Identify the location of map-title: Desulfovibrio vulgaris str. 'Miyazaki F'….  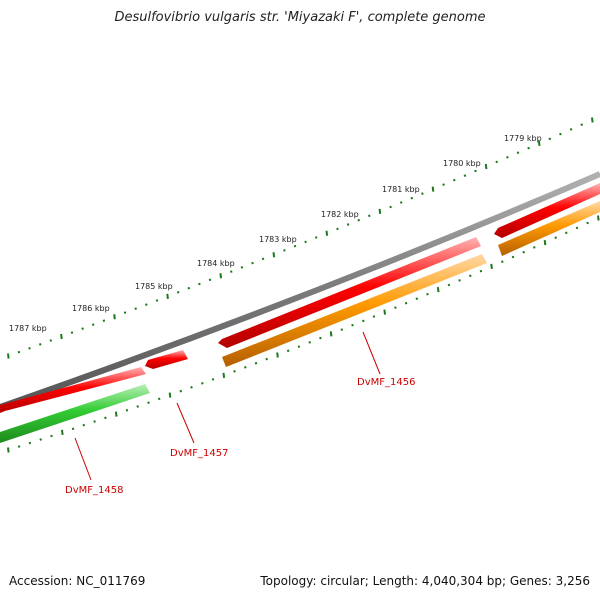
(300, 17).